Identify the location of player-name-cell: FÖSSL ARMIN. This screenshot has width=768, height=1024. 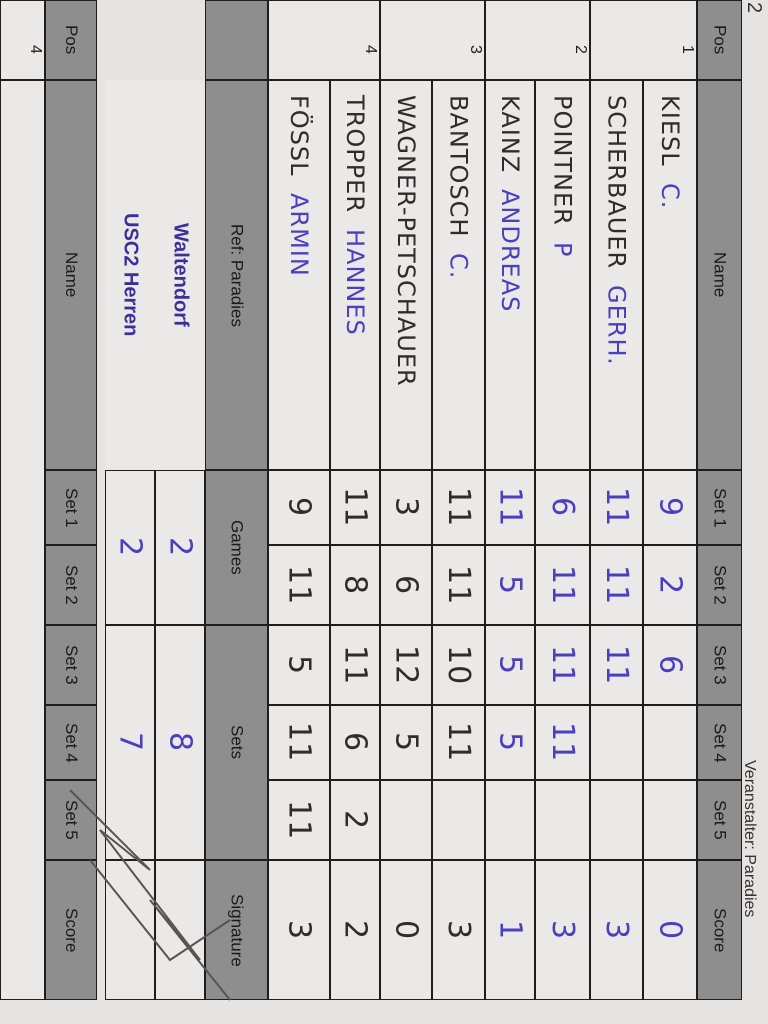
(299, 275).